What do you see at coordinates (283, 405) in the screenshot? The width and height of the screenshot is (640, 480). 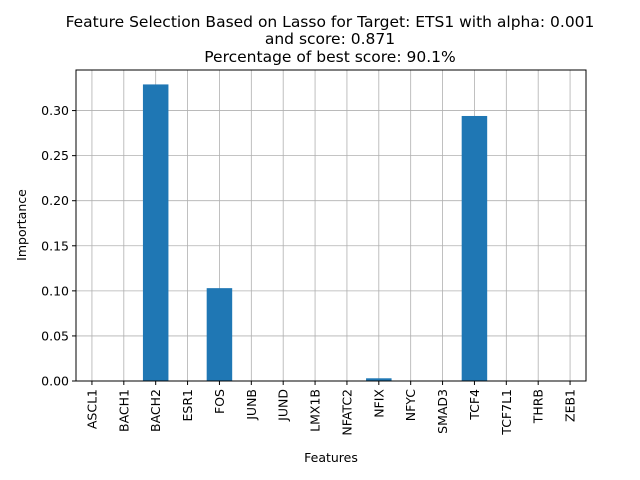 I see `x-tick-label: JUND` at bounding box center [283, 405].